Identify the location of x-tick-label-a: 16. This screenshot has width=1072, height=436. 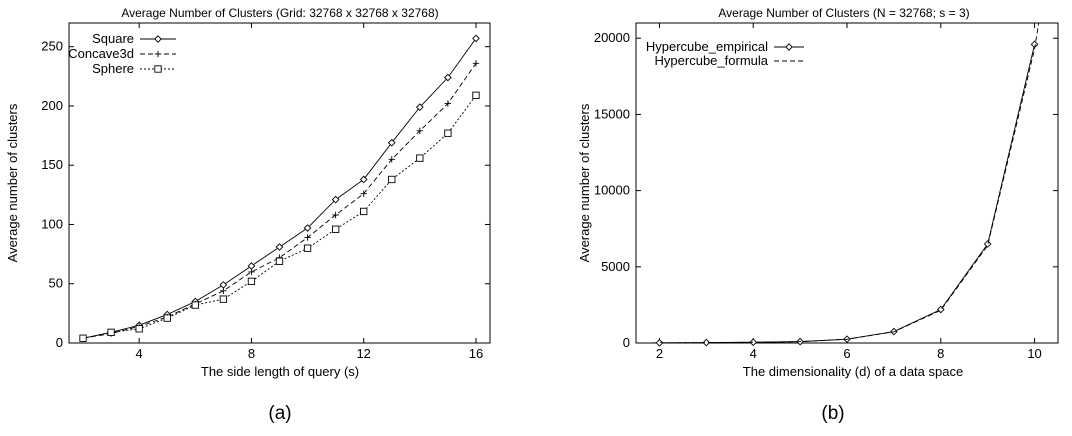
(476, 353).